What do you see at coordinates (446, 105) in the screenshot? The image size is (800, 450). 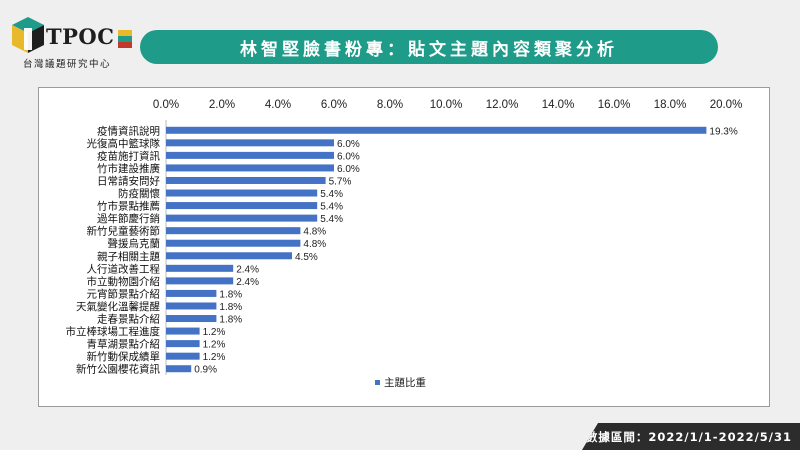 I see `x-tick-label: 10.0%` at bounding box center [446, 105].